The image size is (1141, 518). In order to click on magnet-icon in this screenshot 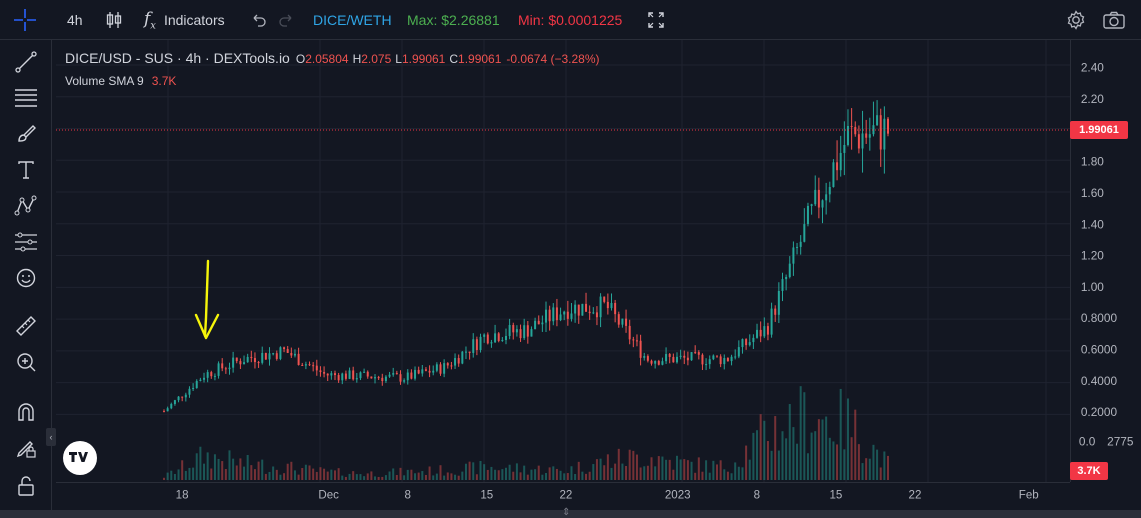, I will do `click(26, 412)`.